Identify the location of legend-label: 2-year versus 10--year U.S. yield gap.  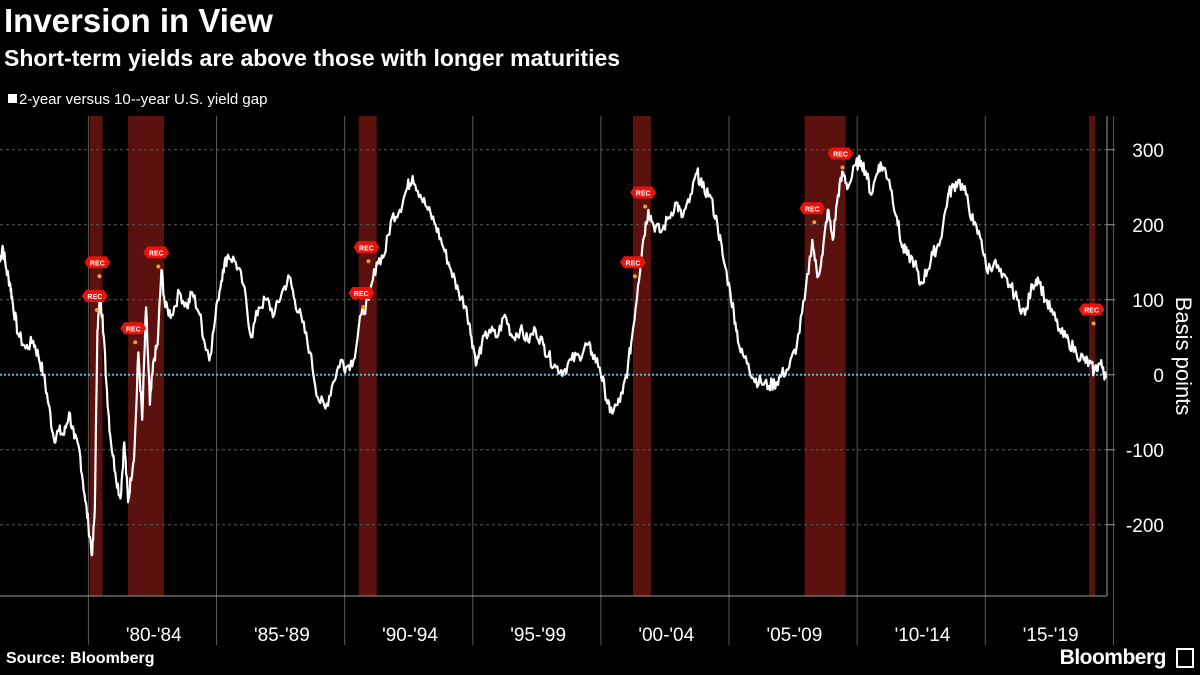
(143, 99).